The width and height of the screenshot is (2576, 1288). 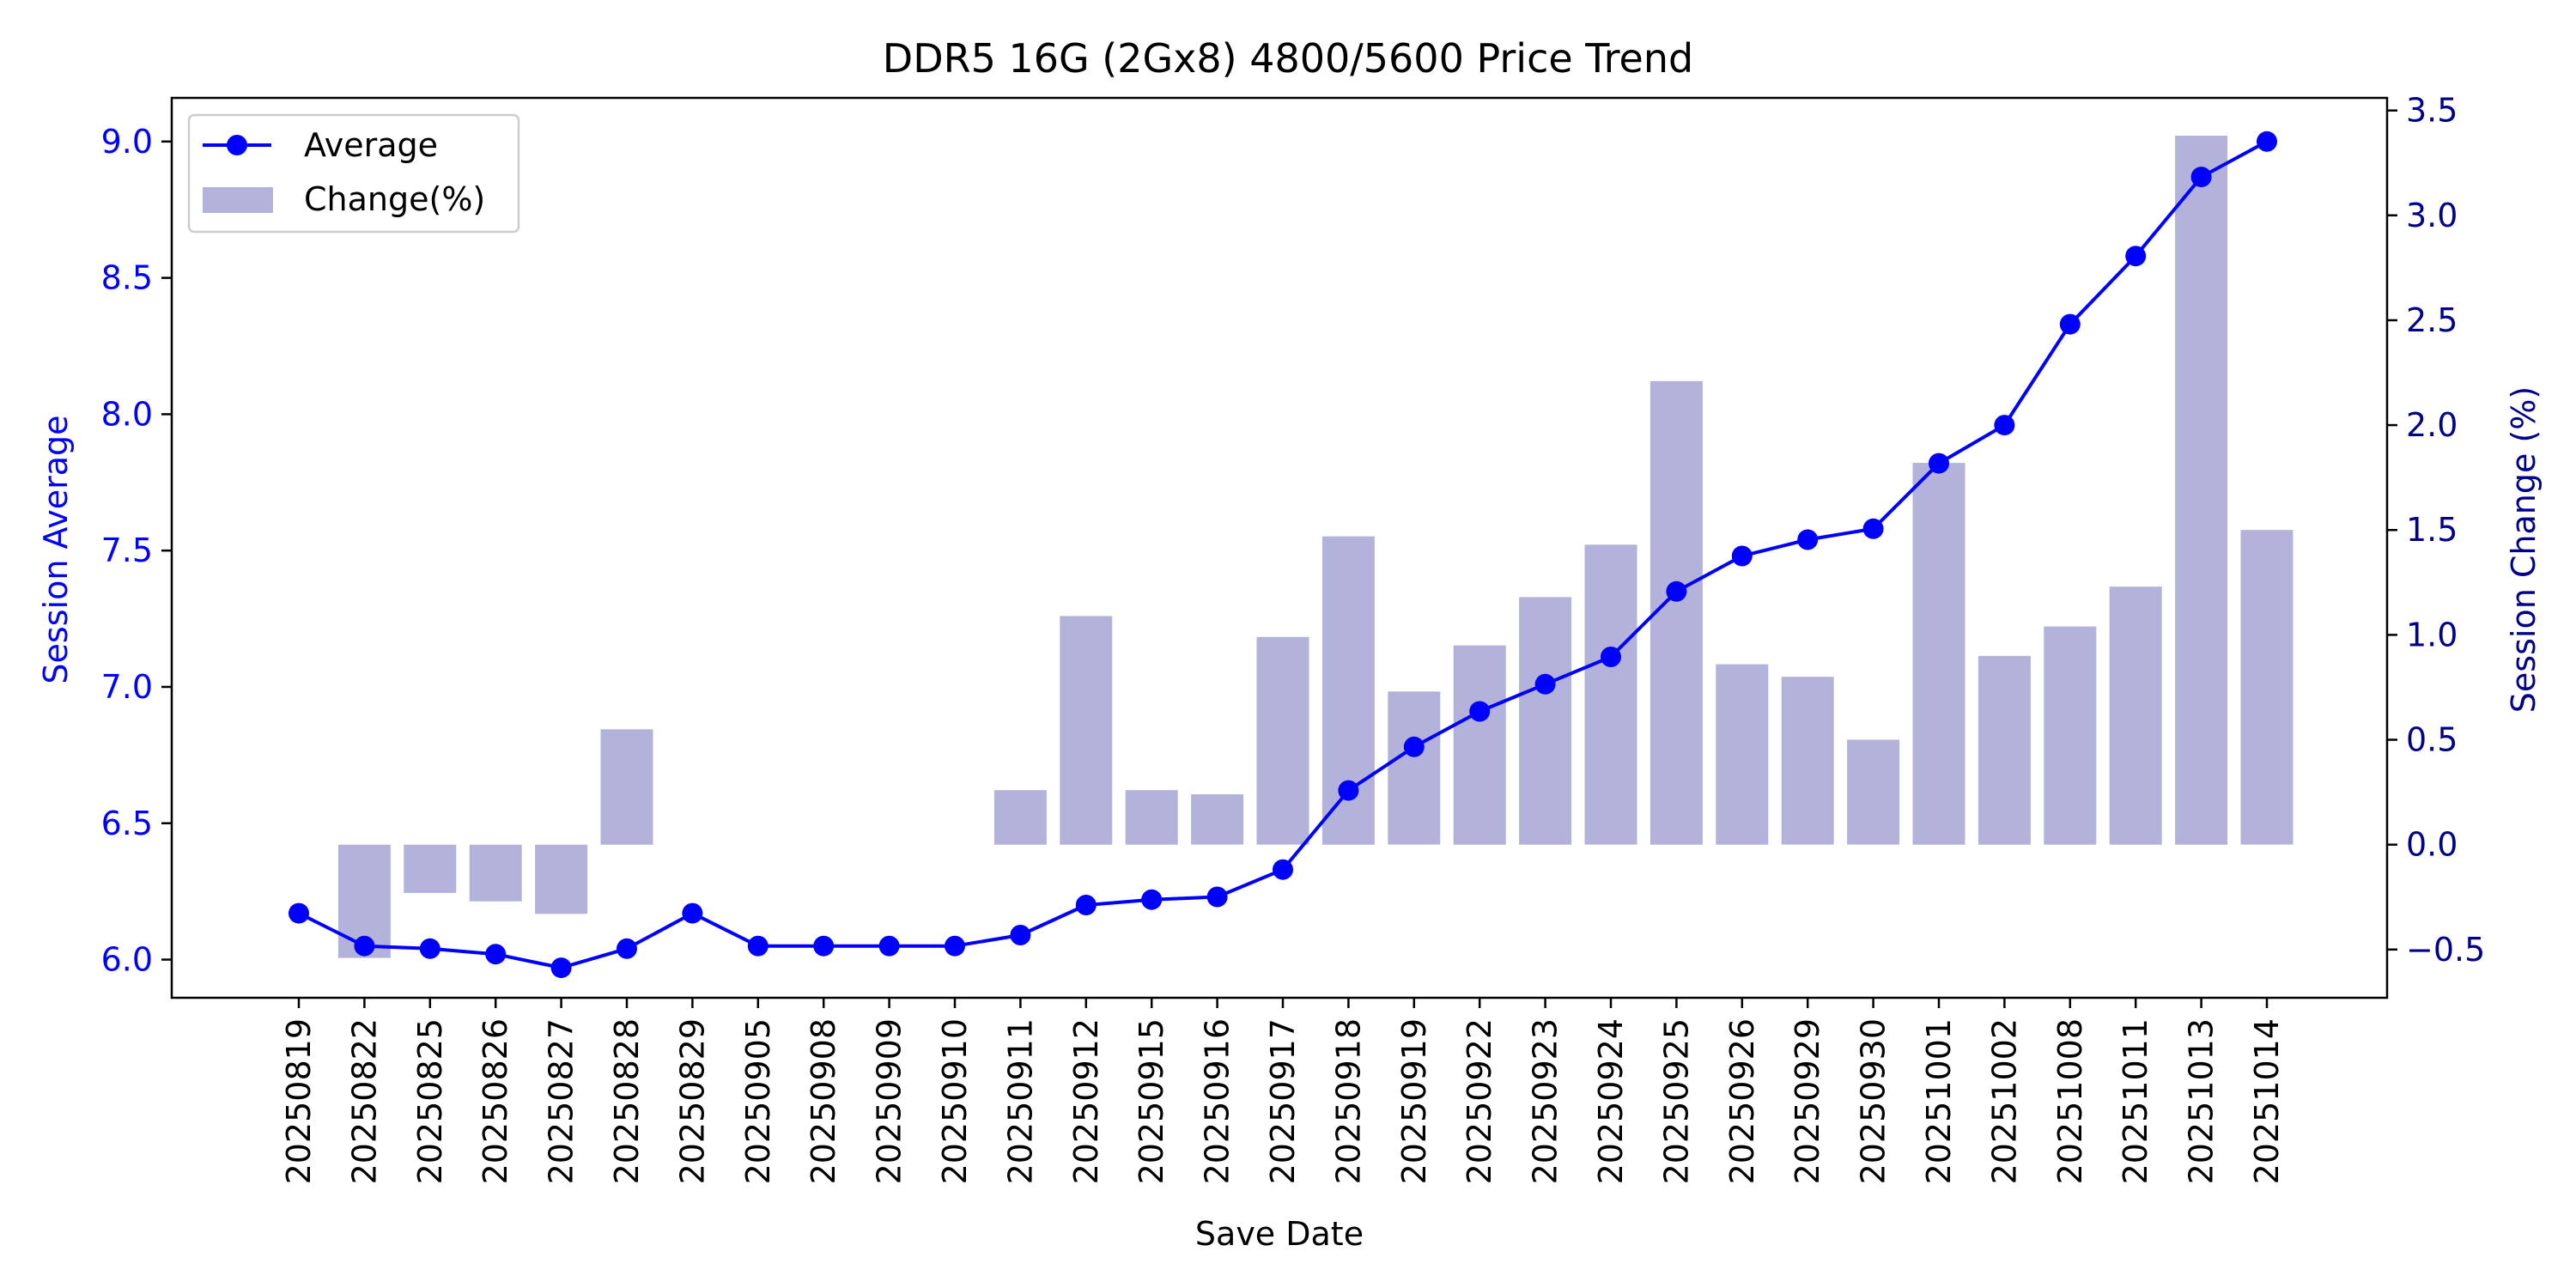 What do you see at coordinates (430, 1101) in the screenshot?
I see `x-tick-label: 20250825` at bounding box center [430, 1101].